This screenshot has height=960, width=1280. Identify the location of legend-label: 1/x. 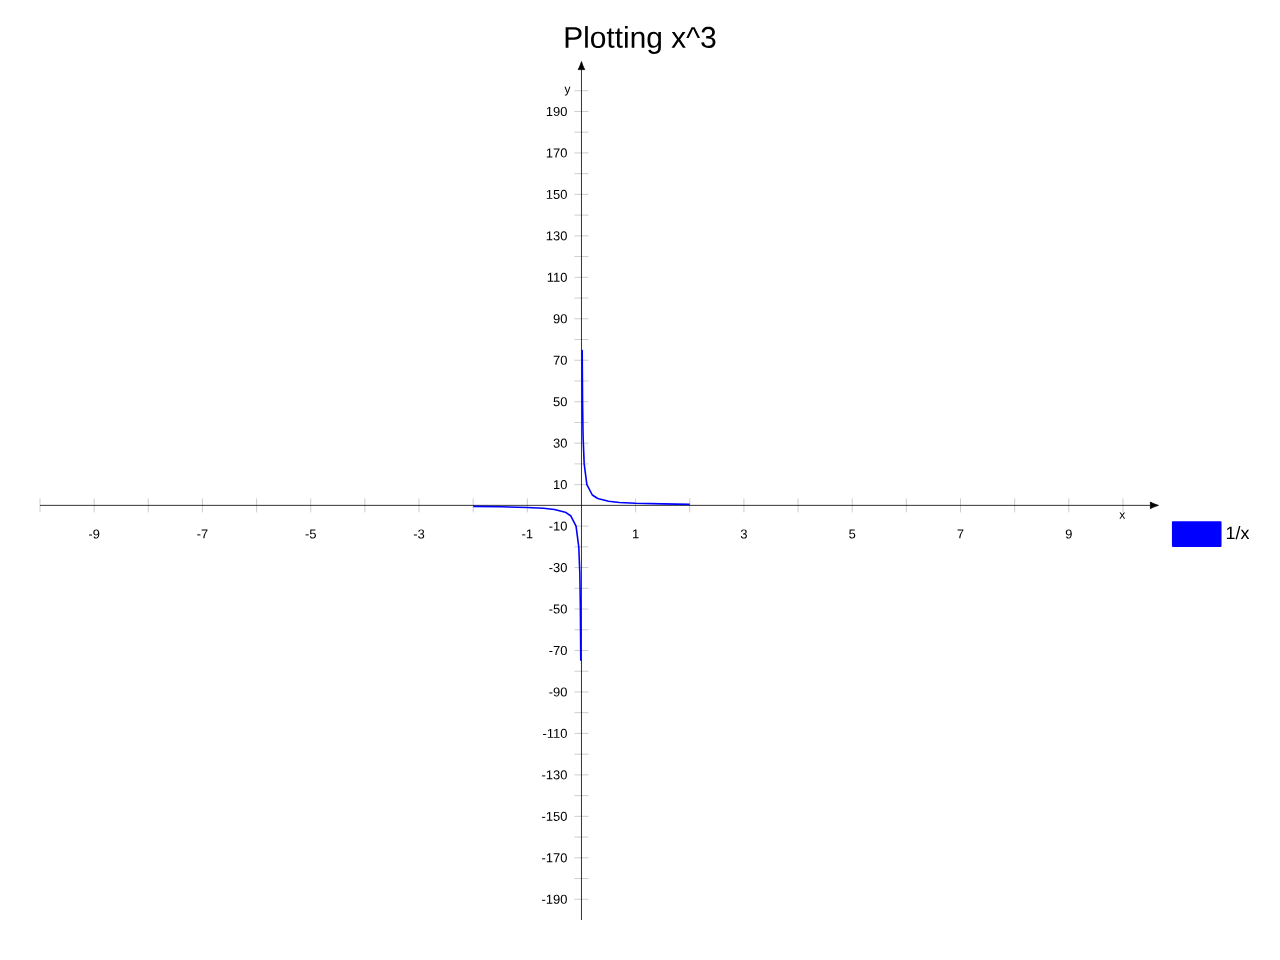
(1238, 533).